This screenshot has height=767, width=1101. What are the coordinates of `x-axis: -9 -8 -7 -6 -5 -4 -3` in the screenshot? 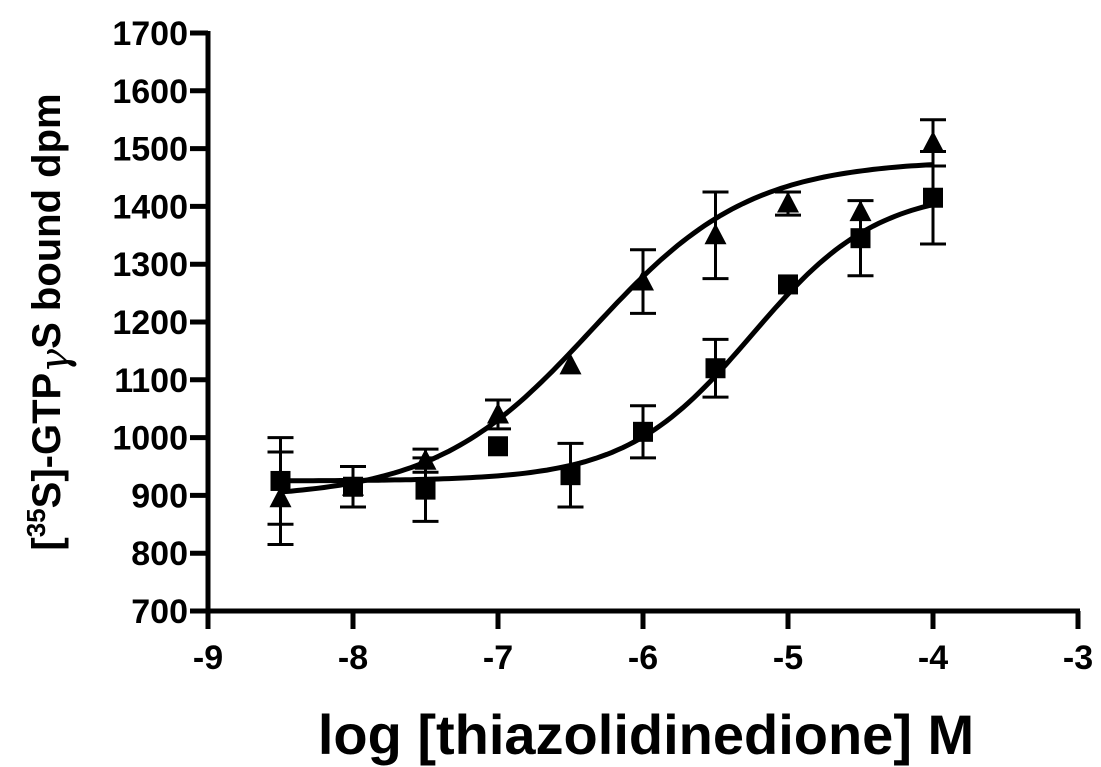 It's located at (643, 642).